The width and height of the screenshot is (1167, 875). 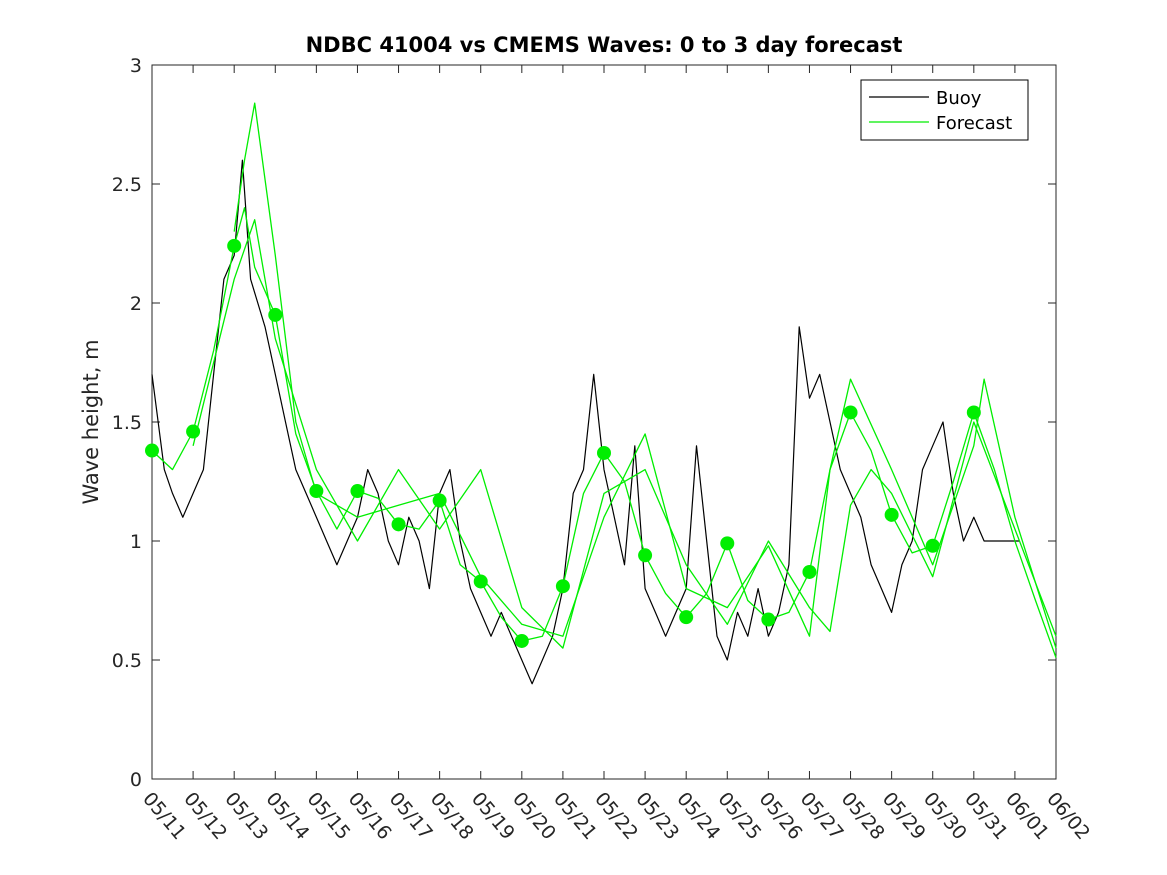 I want to click on x-tick-label: 05/12, so click(x=205, y=816).